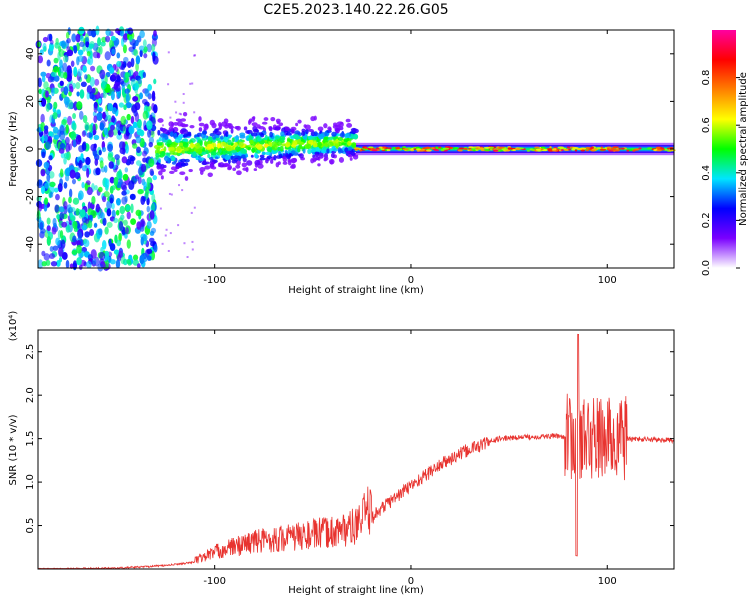 This screenshot has height=600, width=750. I want to click on snr-y-multiplier: (x10⁴), so click(13, 326).